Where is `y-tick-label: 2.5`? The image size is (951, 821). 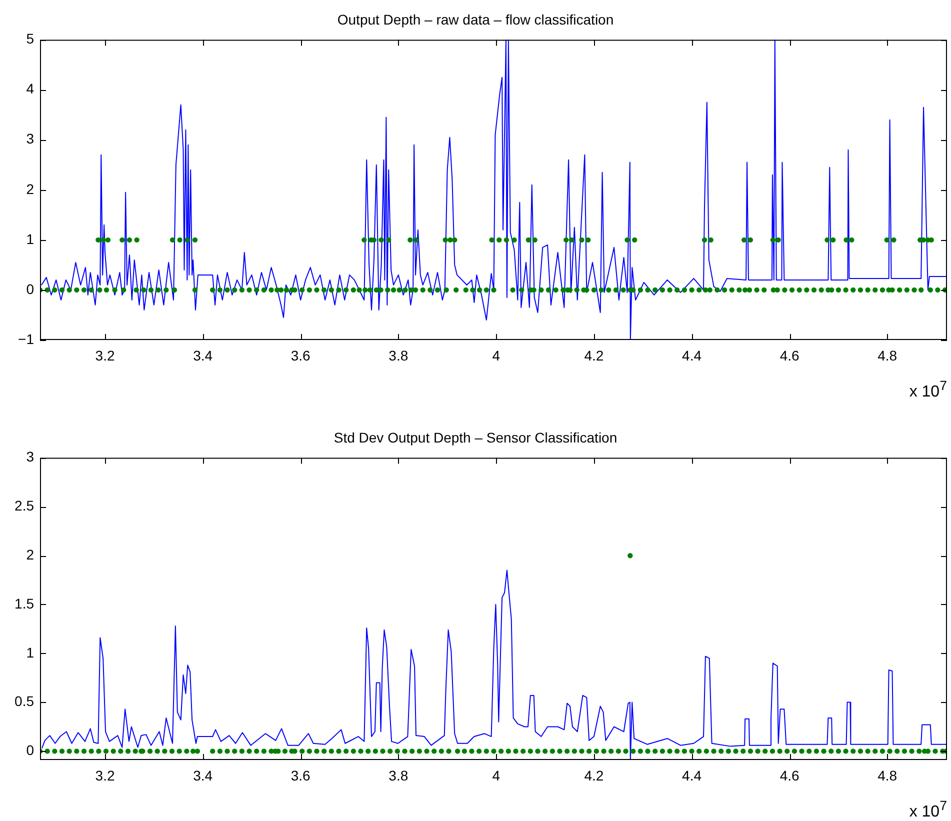 y-tick-label: 2.5 is located at coordinates (24, 506).